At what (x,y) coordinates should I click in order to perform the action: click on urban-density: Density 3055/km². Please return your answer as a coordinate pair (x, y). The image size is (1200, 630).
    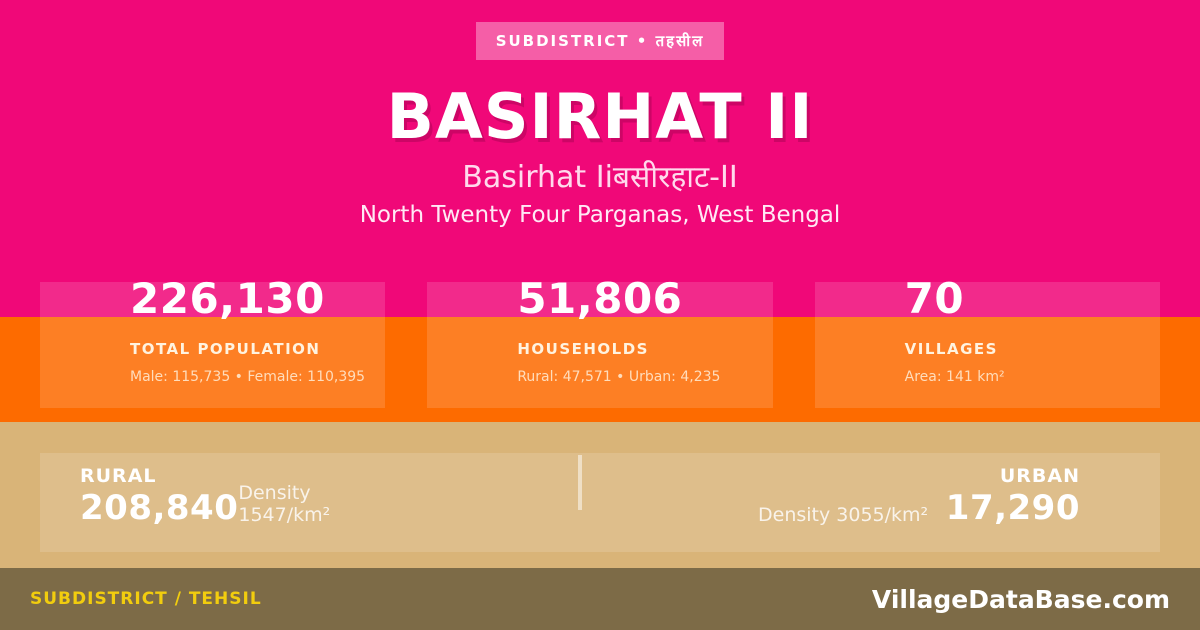
    Looking at the image, I should click on (843, 515).